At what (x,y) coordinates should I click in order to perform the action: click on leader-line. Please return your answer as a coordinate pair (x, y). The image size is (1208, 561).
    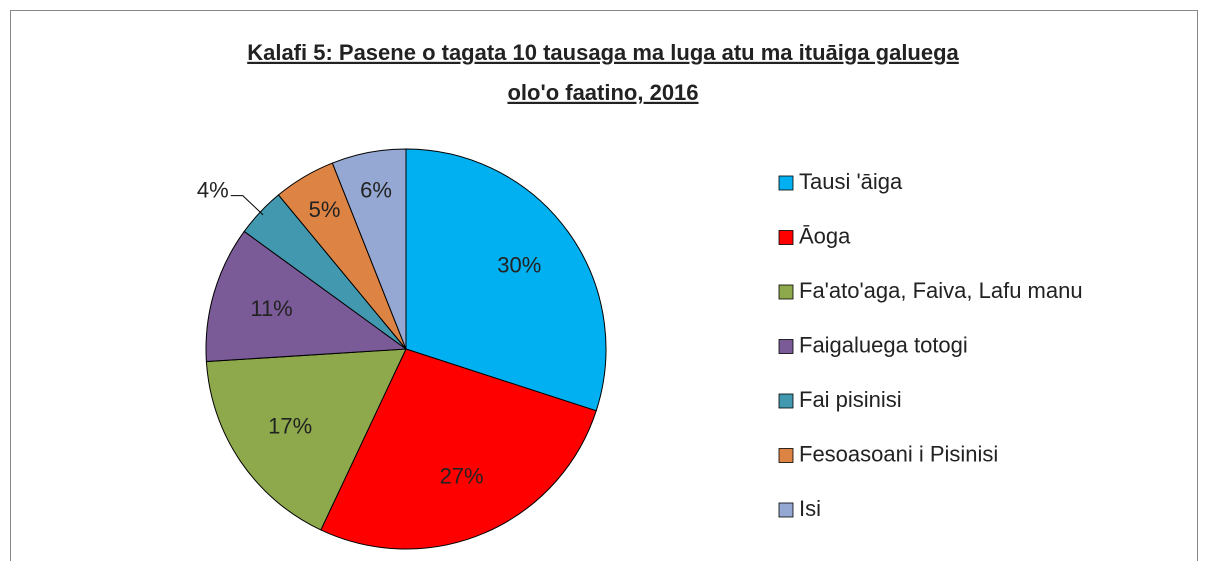
    Looking at the image, I should click on (247, 205).